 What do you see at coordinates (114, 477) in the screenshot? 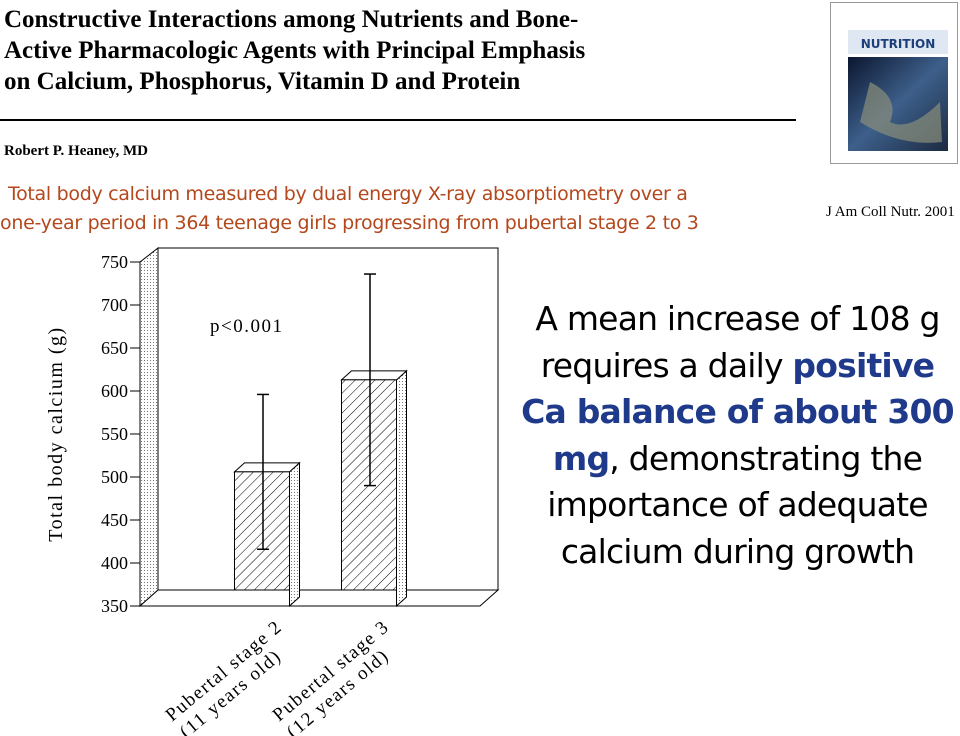
I see `y-tick-label: 500` at bounding box center [114, 477].